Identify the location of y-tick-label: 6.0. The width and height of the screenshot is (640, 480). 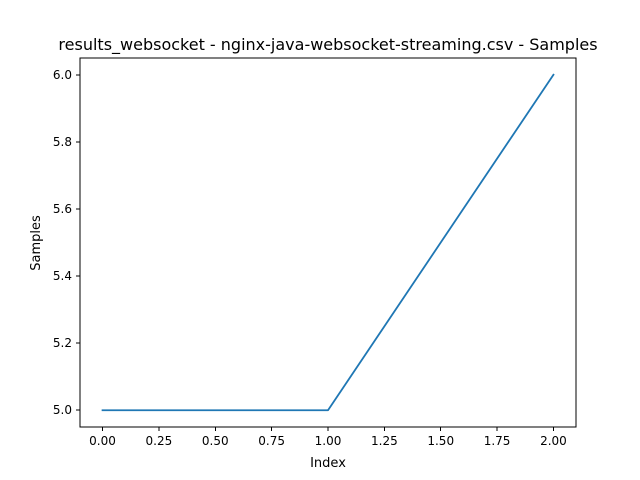
(62, 75).